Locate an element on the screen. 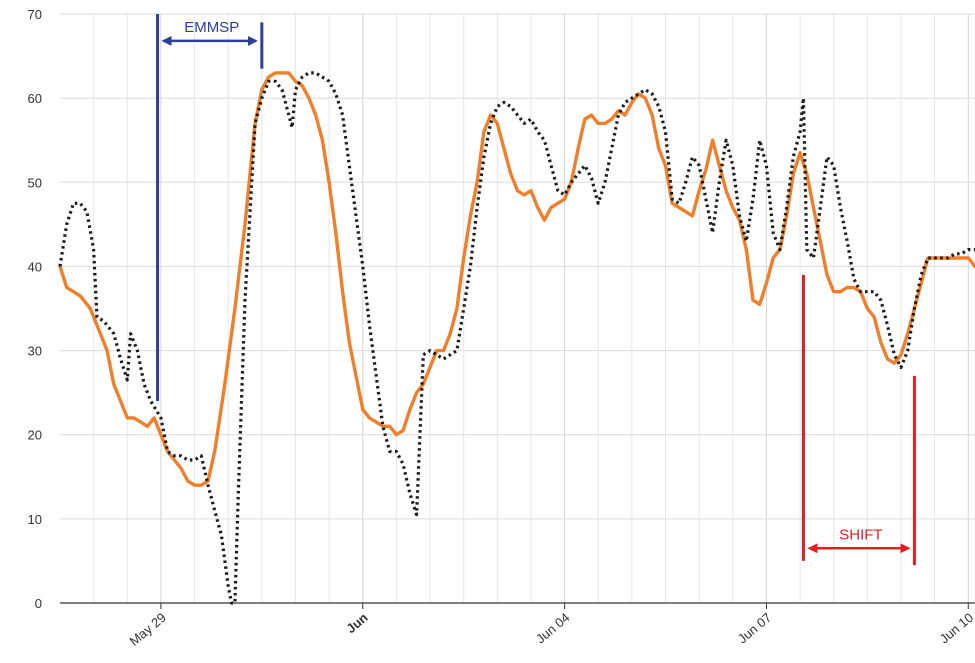 This screenshot has height=663, width=975. x-tick-label: Jun 10 is located at coordinates (956, 628).